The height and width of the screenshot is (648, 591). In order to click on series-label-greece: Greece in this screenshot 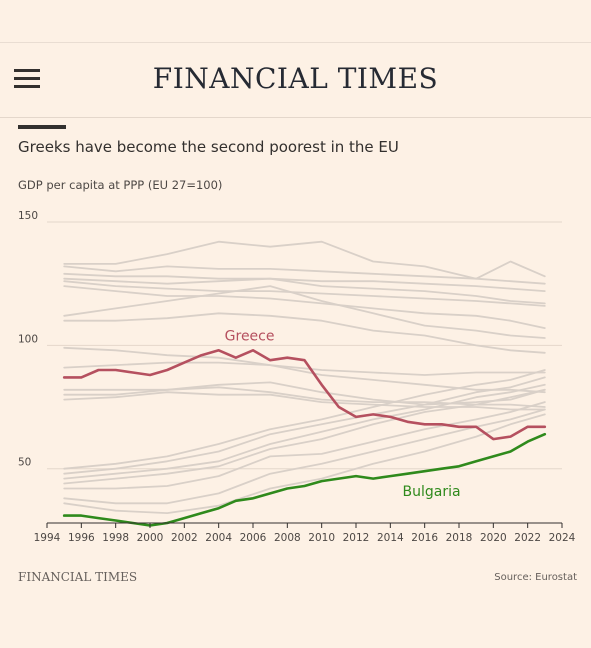, I will do `click(250, 336)`.